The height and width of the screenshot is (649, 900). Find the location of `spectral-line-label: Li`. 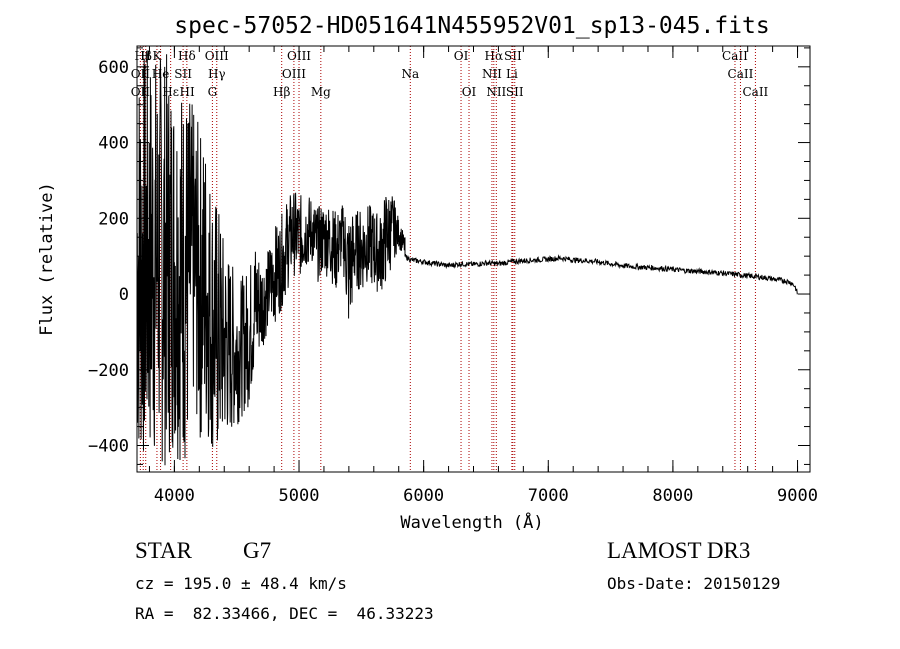

spectral-line-label: Li is located at coordinates (512, 74).